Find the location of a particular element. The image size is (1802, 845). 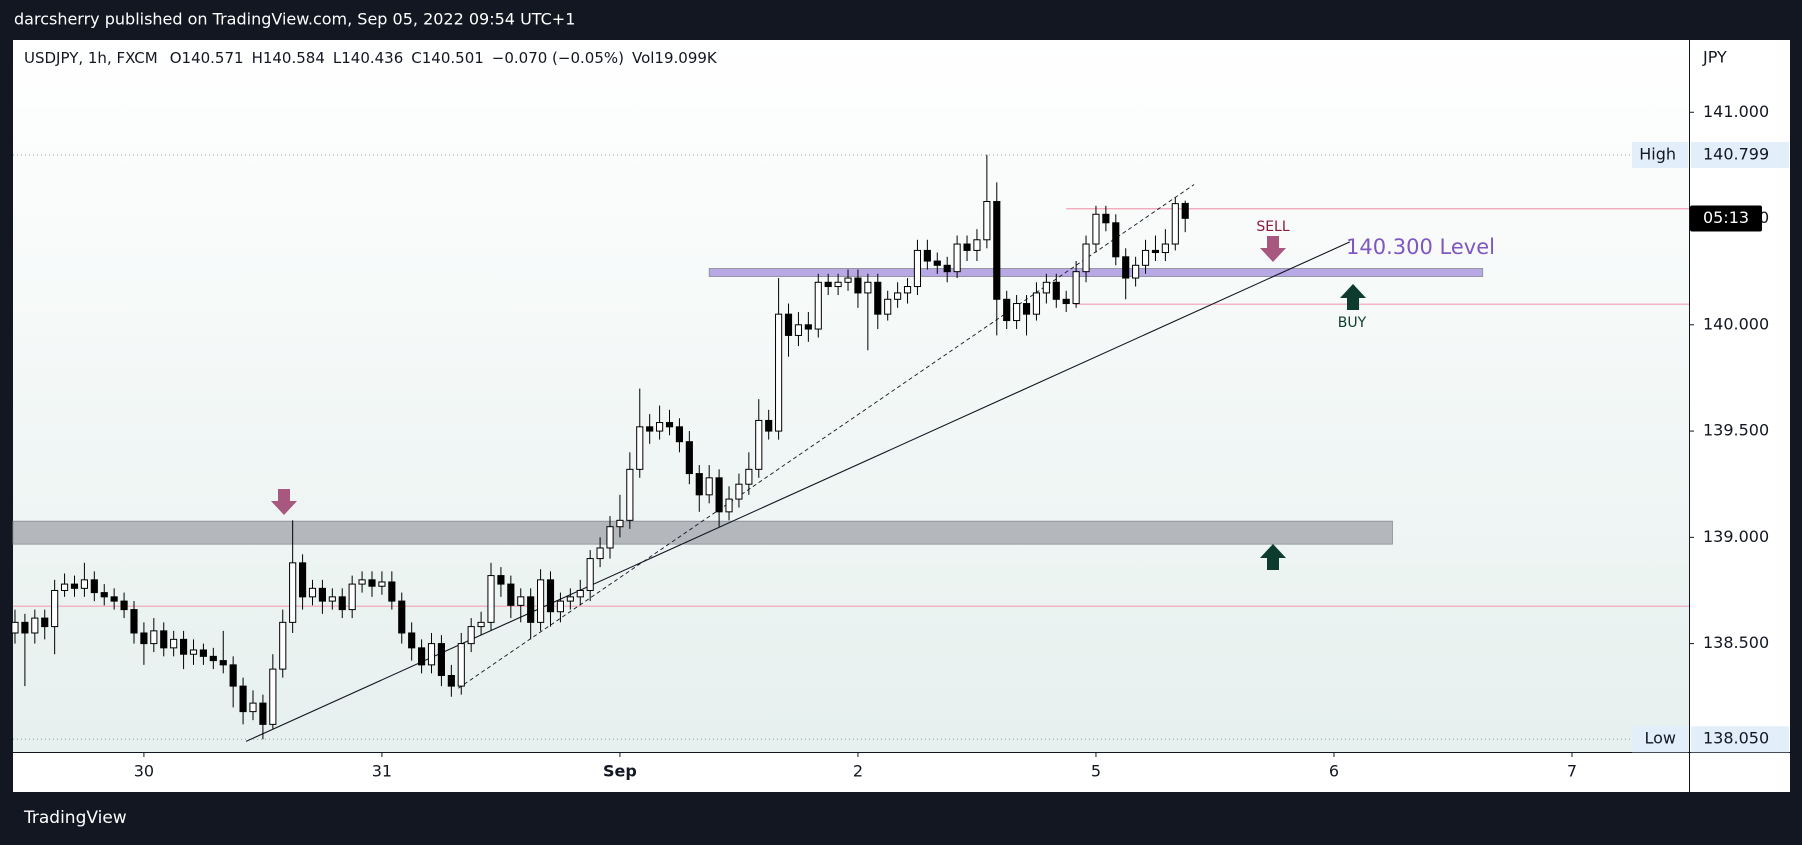

y-tick-label: 139.500 is located at coordinates (1736, 430).